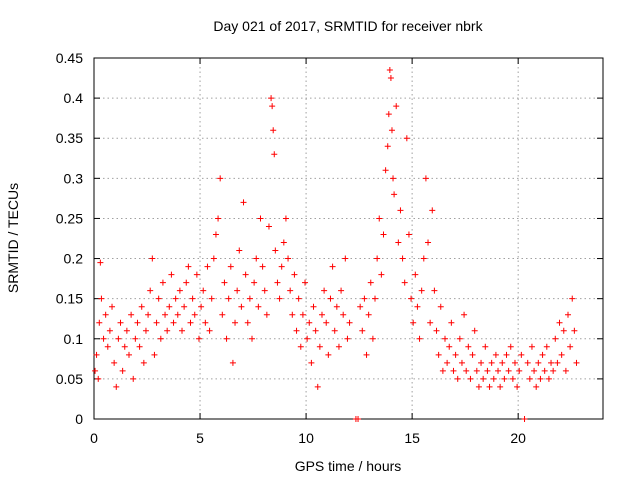  What do you see at coordinates (13, 238) in the screenshot?
I see `y-axis-label: SRMTID / TECUs` at bounding box center [13, 238].